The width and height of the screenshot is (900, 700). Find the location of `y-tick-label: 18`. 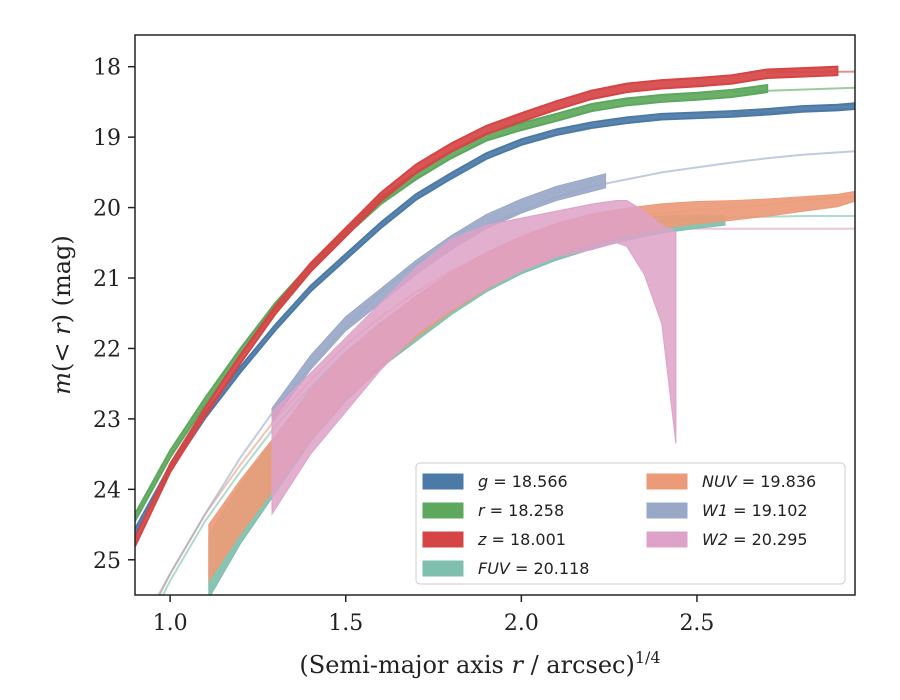

y-tick-label: 18 is located at coordinates (107, 68).